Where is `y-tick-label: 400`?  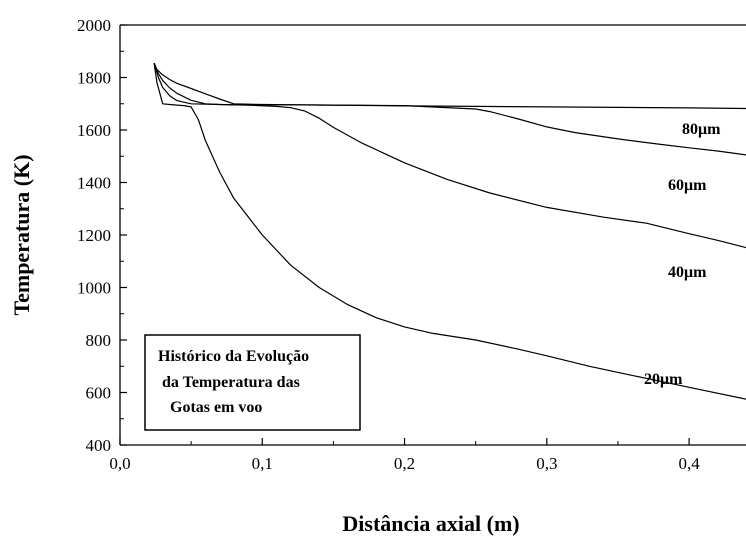 y-tick-label: 400 is located at coordinates (99, 445).